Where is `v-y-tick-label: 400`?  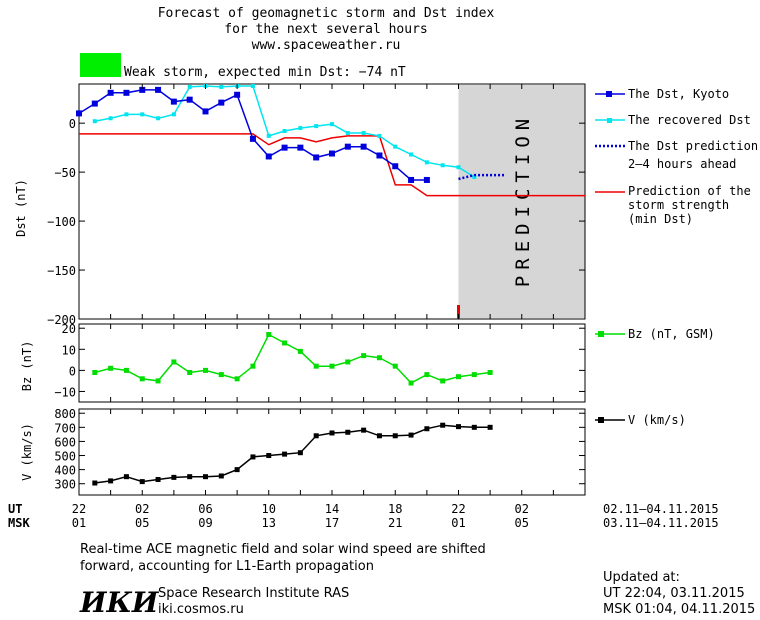
v-y-tick-label: 400 is located at coordinates (65, 471).